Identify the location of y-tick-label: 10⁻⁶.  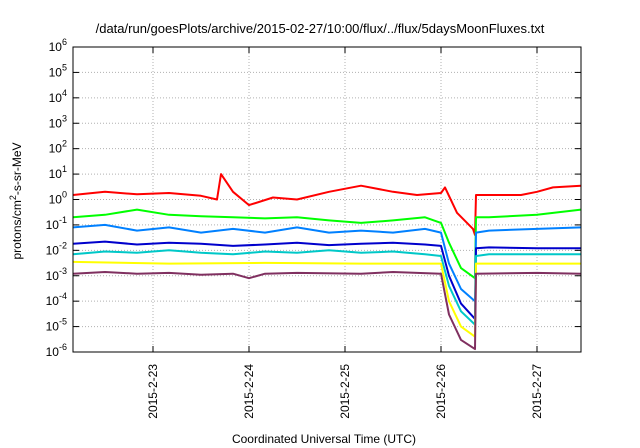
(56, 350).